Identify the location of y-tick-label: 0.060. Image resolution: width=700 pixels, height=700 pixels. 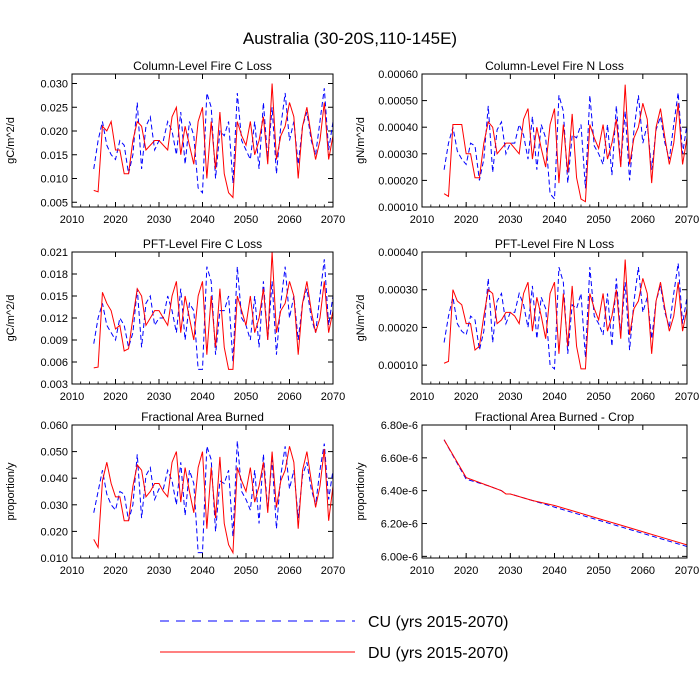
(54, 426).